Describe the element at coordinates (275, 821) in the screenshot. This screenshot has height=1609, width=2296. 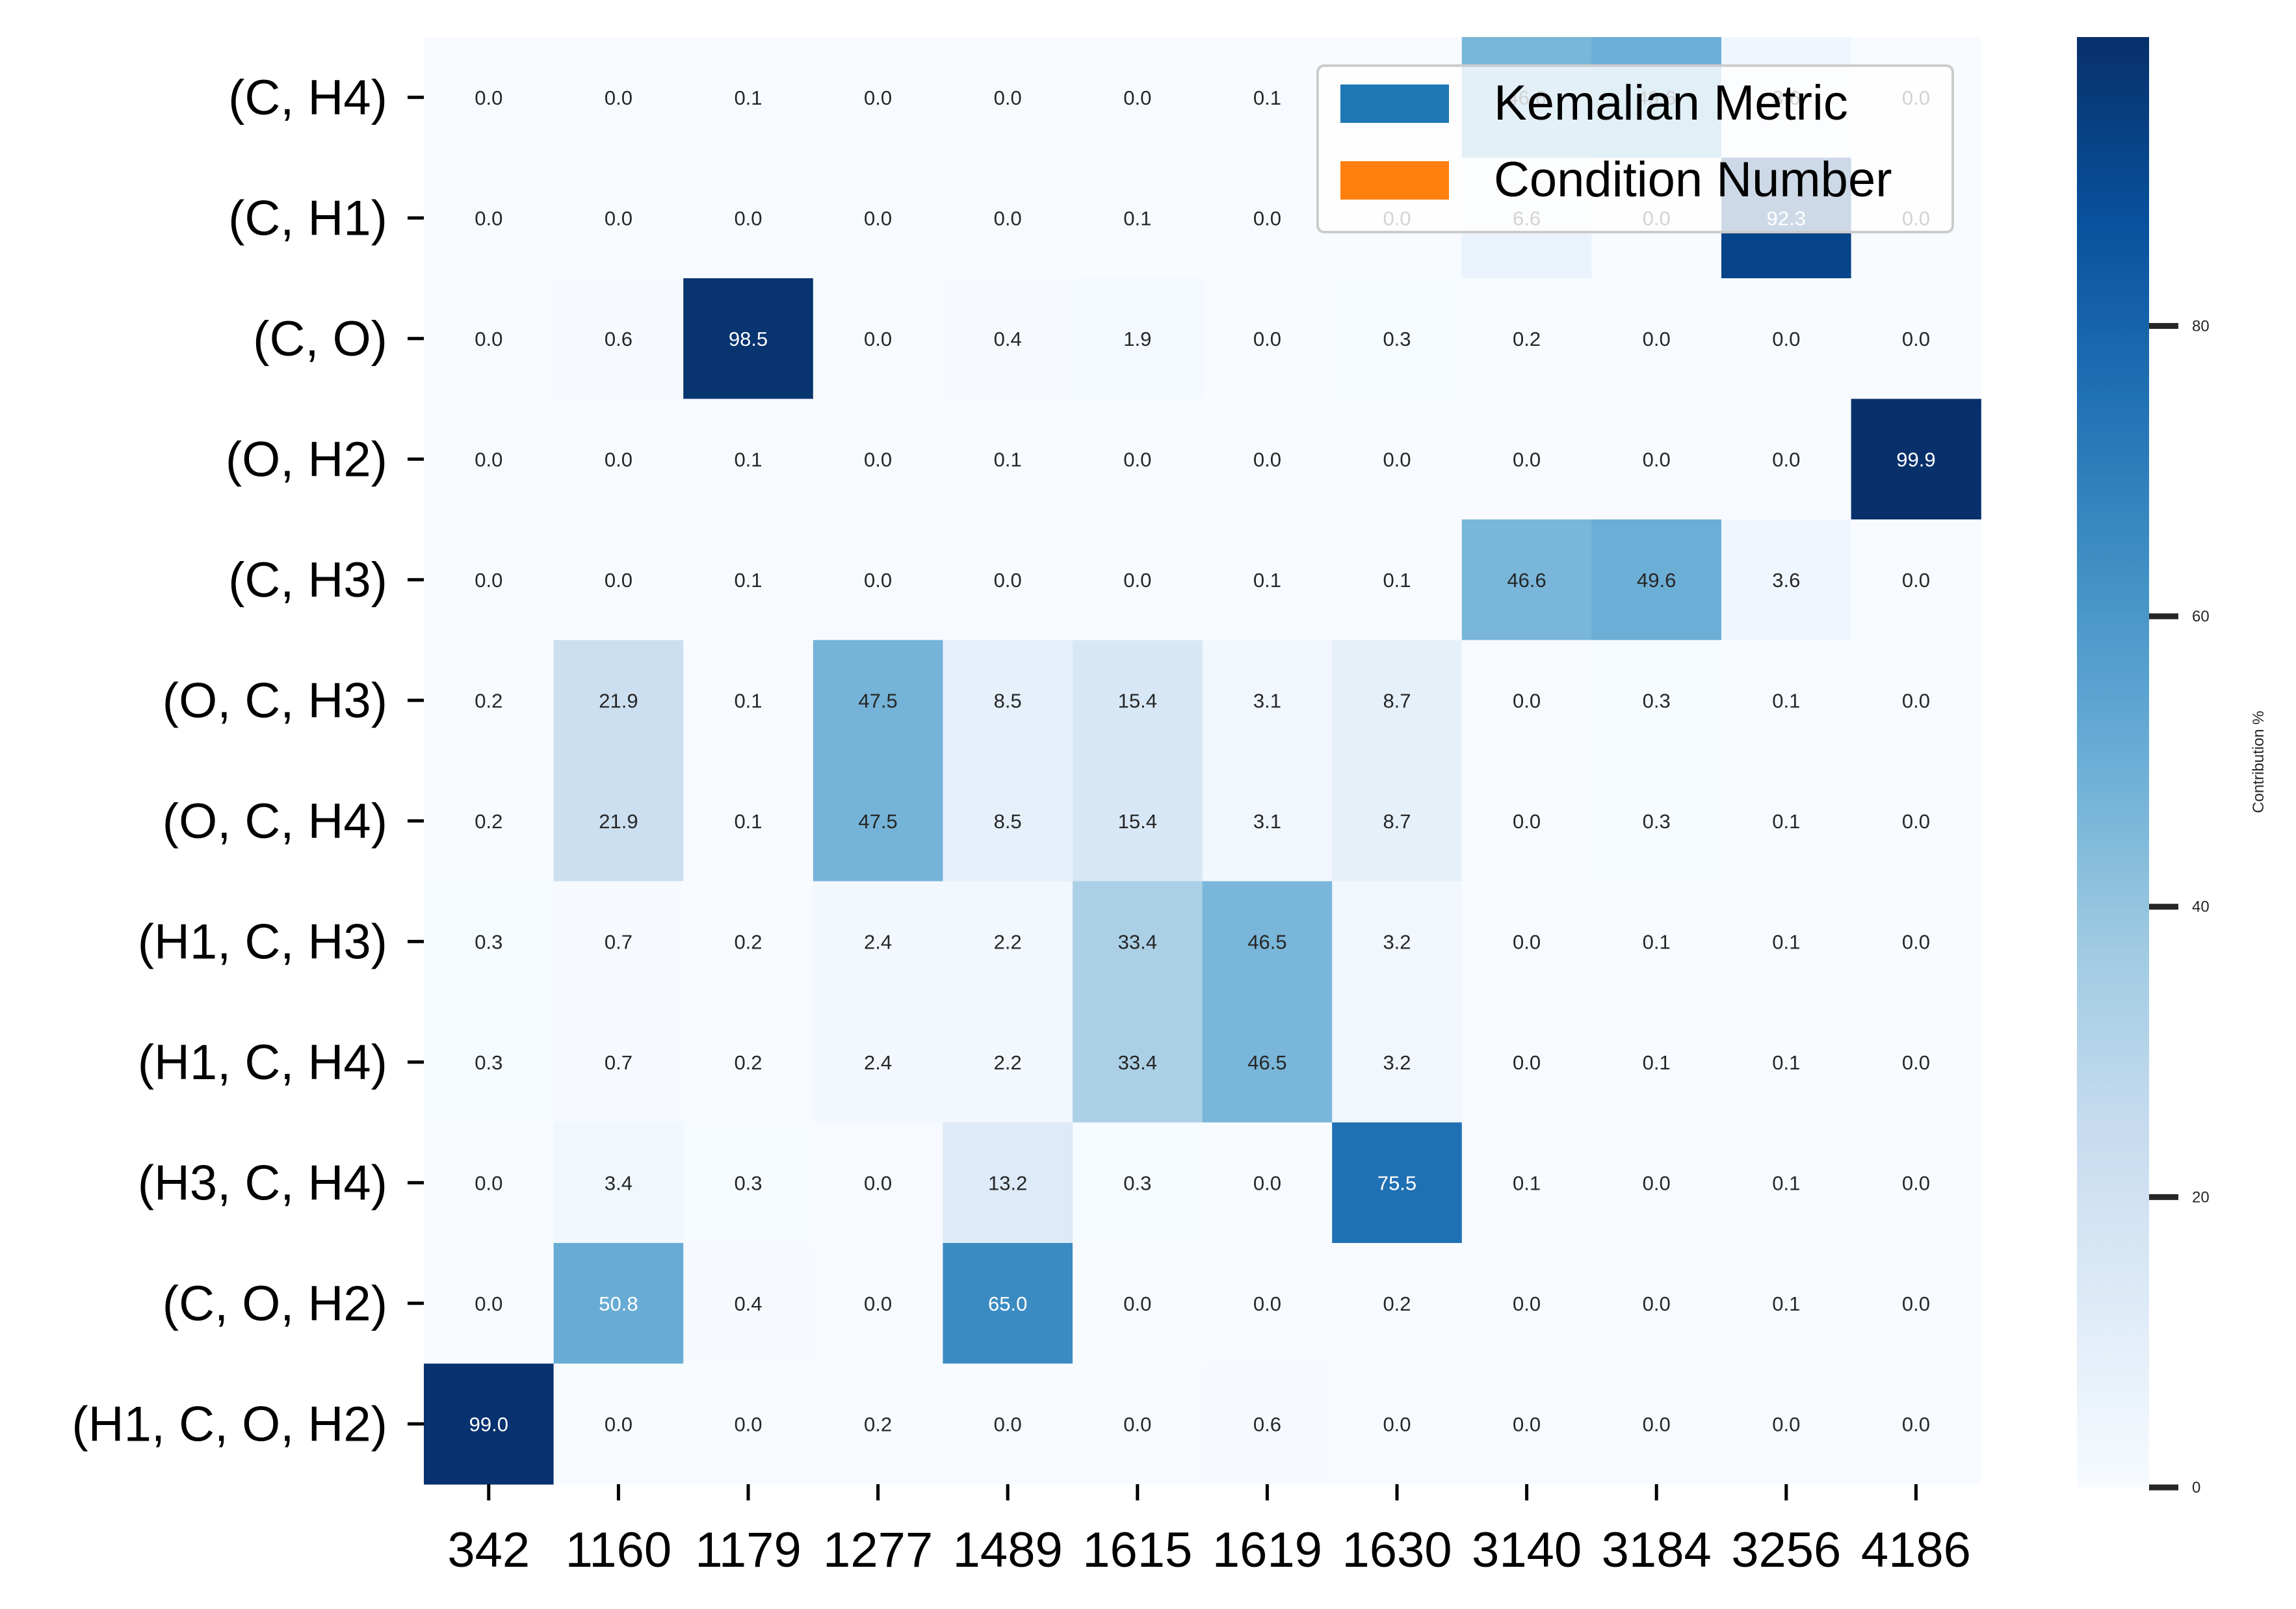
I see `y-tick-label: (O, C, H4)` at that location.